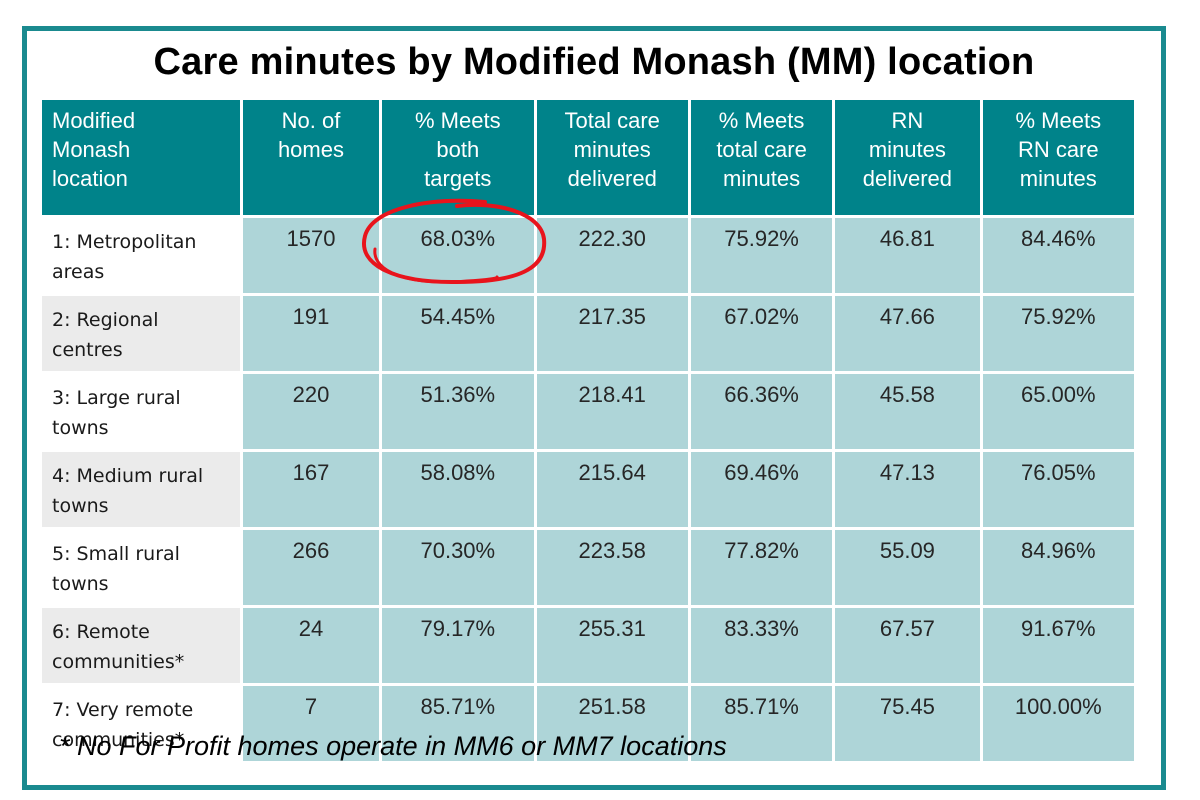 Image resolution: width=1200 pixels, height=800 pixels. Describe the element at coordinates (761, 489) in the screenshot. I see `table-cell: 69.46%` at that location.